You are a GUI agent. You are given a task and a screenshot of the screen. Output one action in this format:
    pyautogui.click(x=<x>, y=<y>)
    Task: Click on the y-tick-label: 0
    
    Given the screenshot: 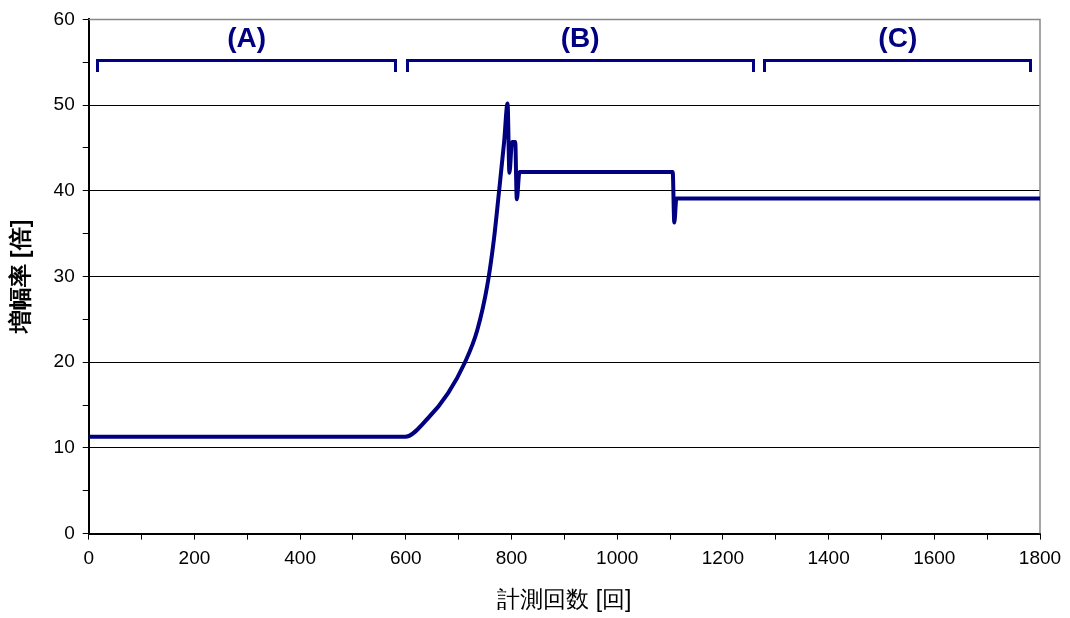 What is the action you would take?
    pyautogui.click(x=69, y=532)
    